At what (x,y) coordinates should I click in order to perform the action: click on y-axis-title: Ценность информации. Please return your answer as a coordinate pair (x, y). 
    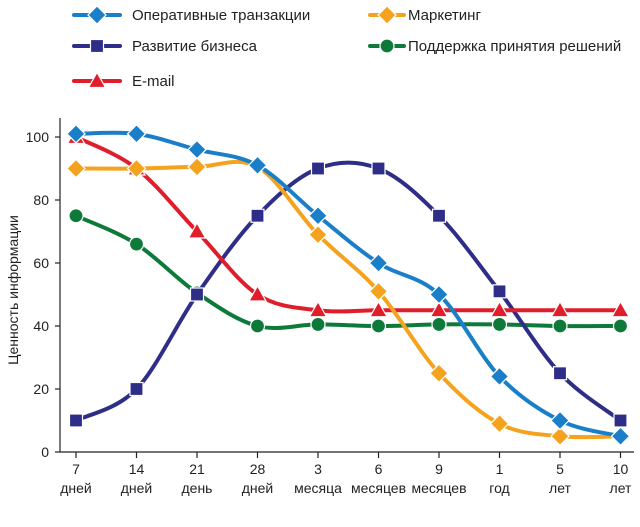
    Looking at the image, I should click on (13, 290).